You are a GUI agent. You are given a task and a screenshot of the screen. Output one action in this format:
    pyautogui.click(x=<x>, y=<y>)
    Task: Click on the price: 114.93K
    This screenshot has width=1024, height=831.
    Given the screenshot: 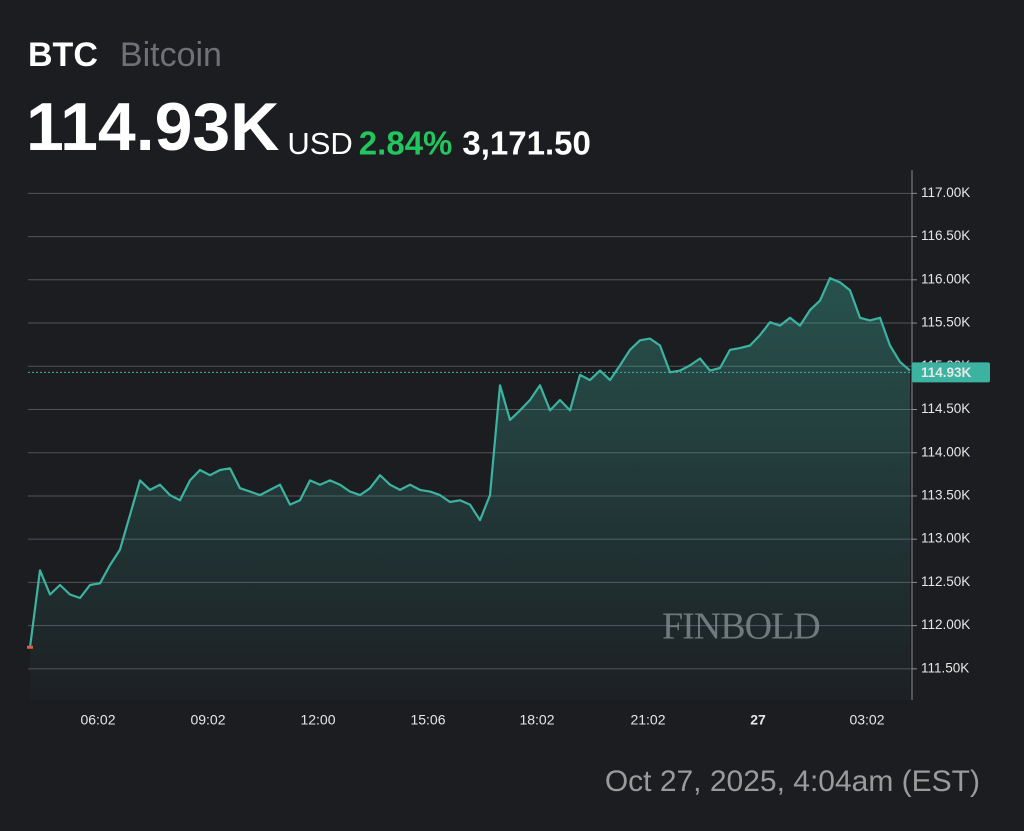 What is the action you would take?
    pyautogui.click(x=152, y=127)
    